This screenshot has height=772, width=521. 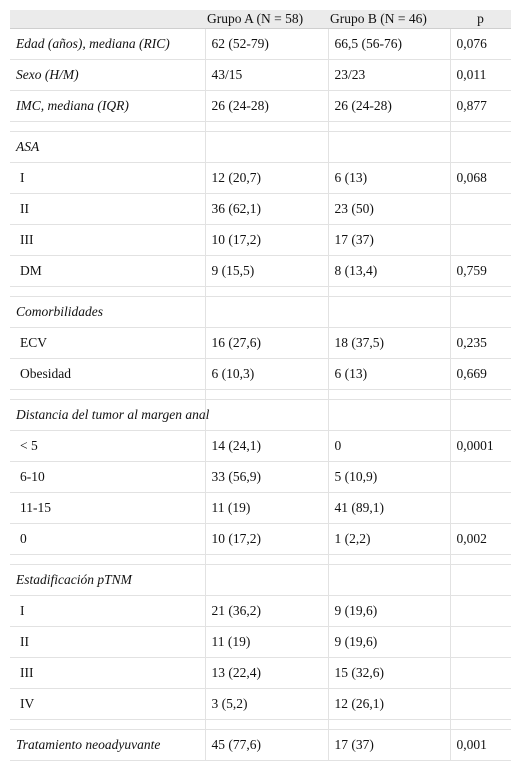 I want to click on section-row: Comorbilidades, so click(x=260, y=312).